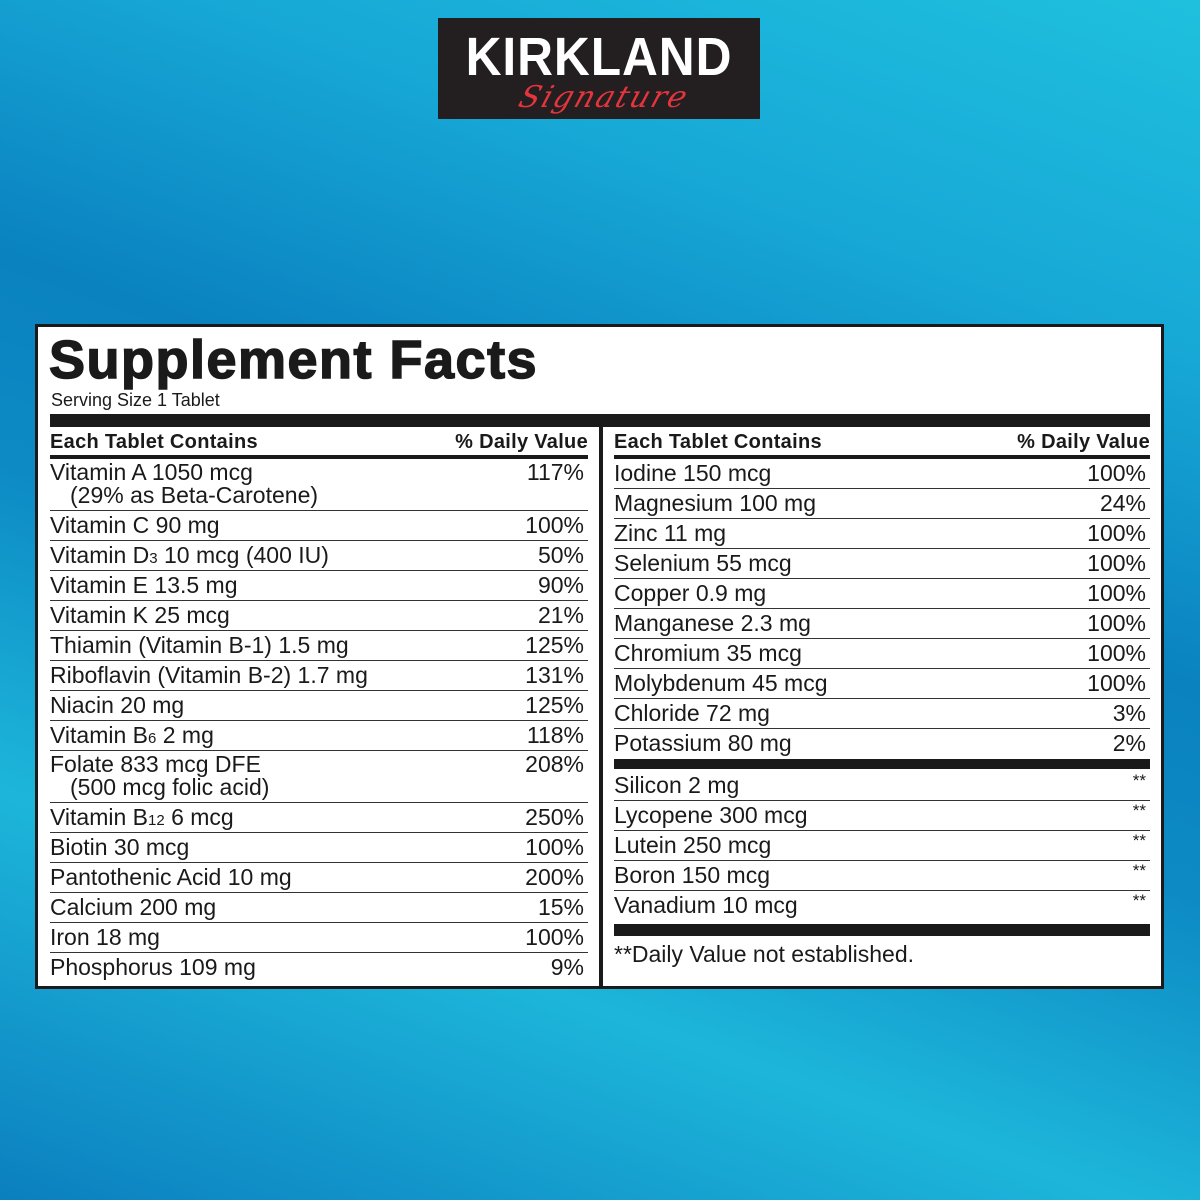 The width and height of the screenshot is (1200, 1200). What do you see at coordinates (319, 616) in the screenshot?
I see `table-row: Vitamin K 25 mcg 21%` at bounding box center [319, 616].